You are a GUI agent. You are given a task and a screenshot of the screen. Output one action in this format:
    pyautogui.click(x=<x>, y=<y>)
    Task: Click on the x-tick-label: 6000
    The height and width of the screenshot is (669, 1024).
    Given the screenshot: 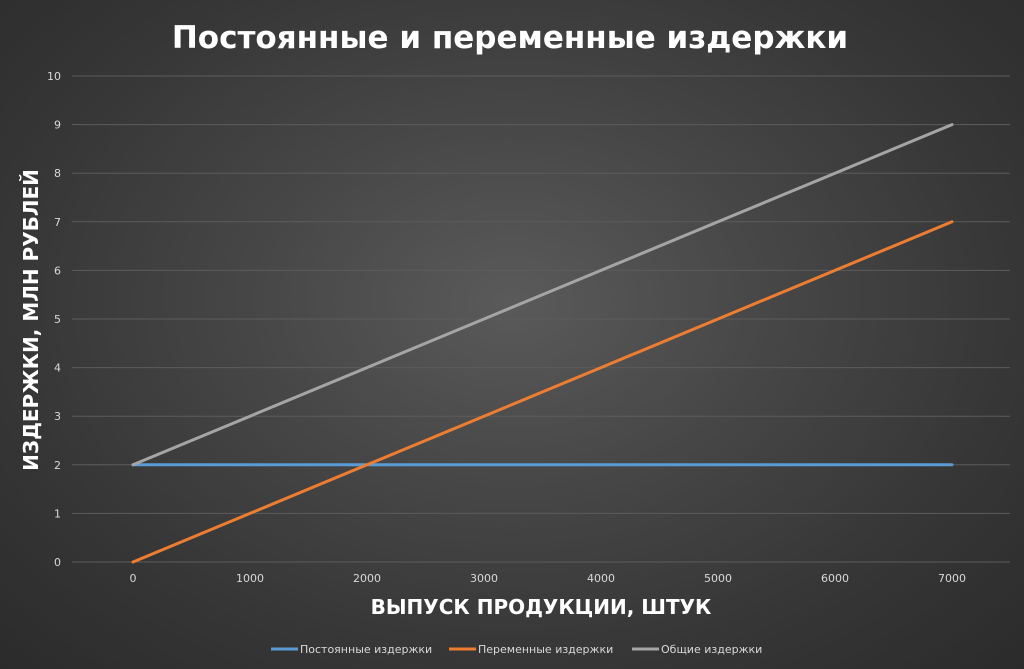 What is the action you would take?
    pyautogui.click(x=835, y=578)
    